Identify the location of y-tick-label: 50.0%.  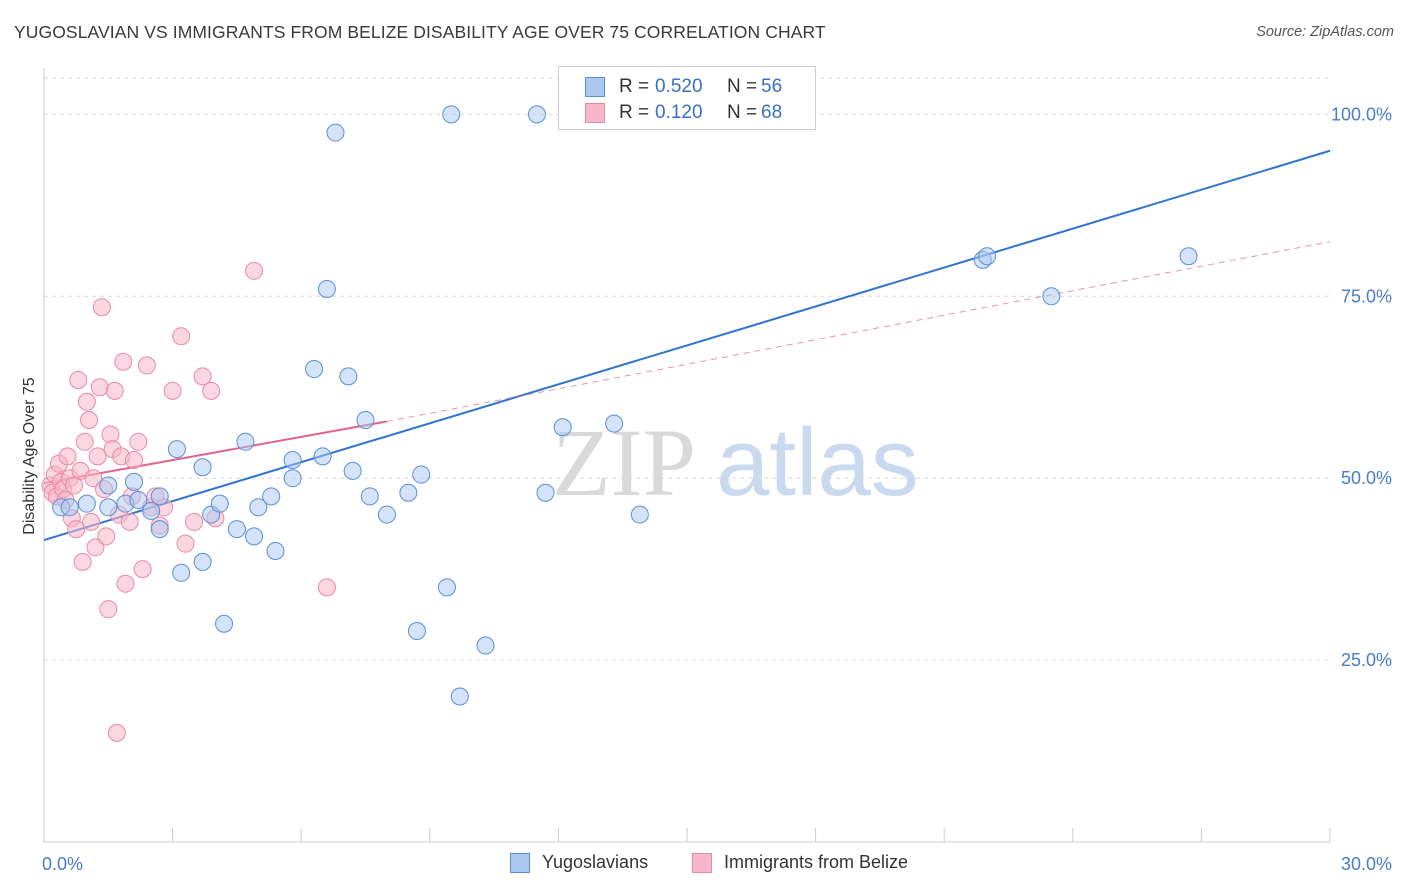
(1366, 478).